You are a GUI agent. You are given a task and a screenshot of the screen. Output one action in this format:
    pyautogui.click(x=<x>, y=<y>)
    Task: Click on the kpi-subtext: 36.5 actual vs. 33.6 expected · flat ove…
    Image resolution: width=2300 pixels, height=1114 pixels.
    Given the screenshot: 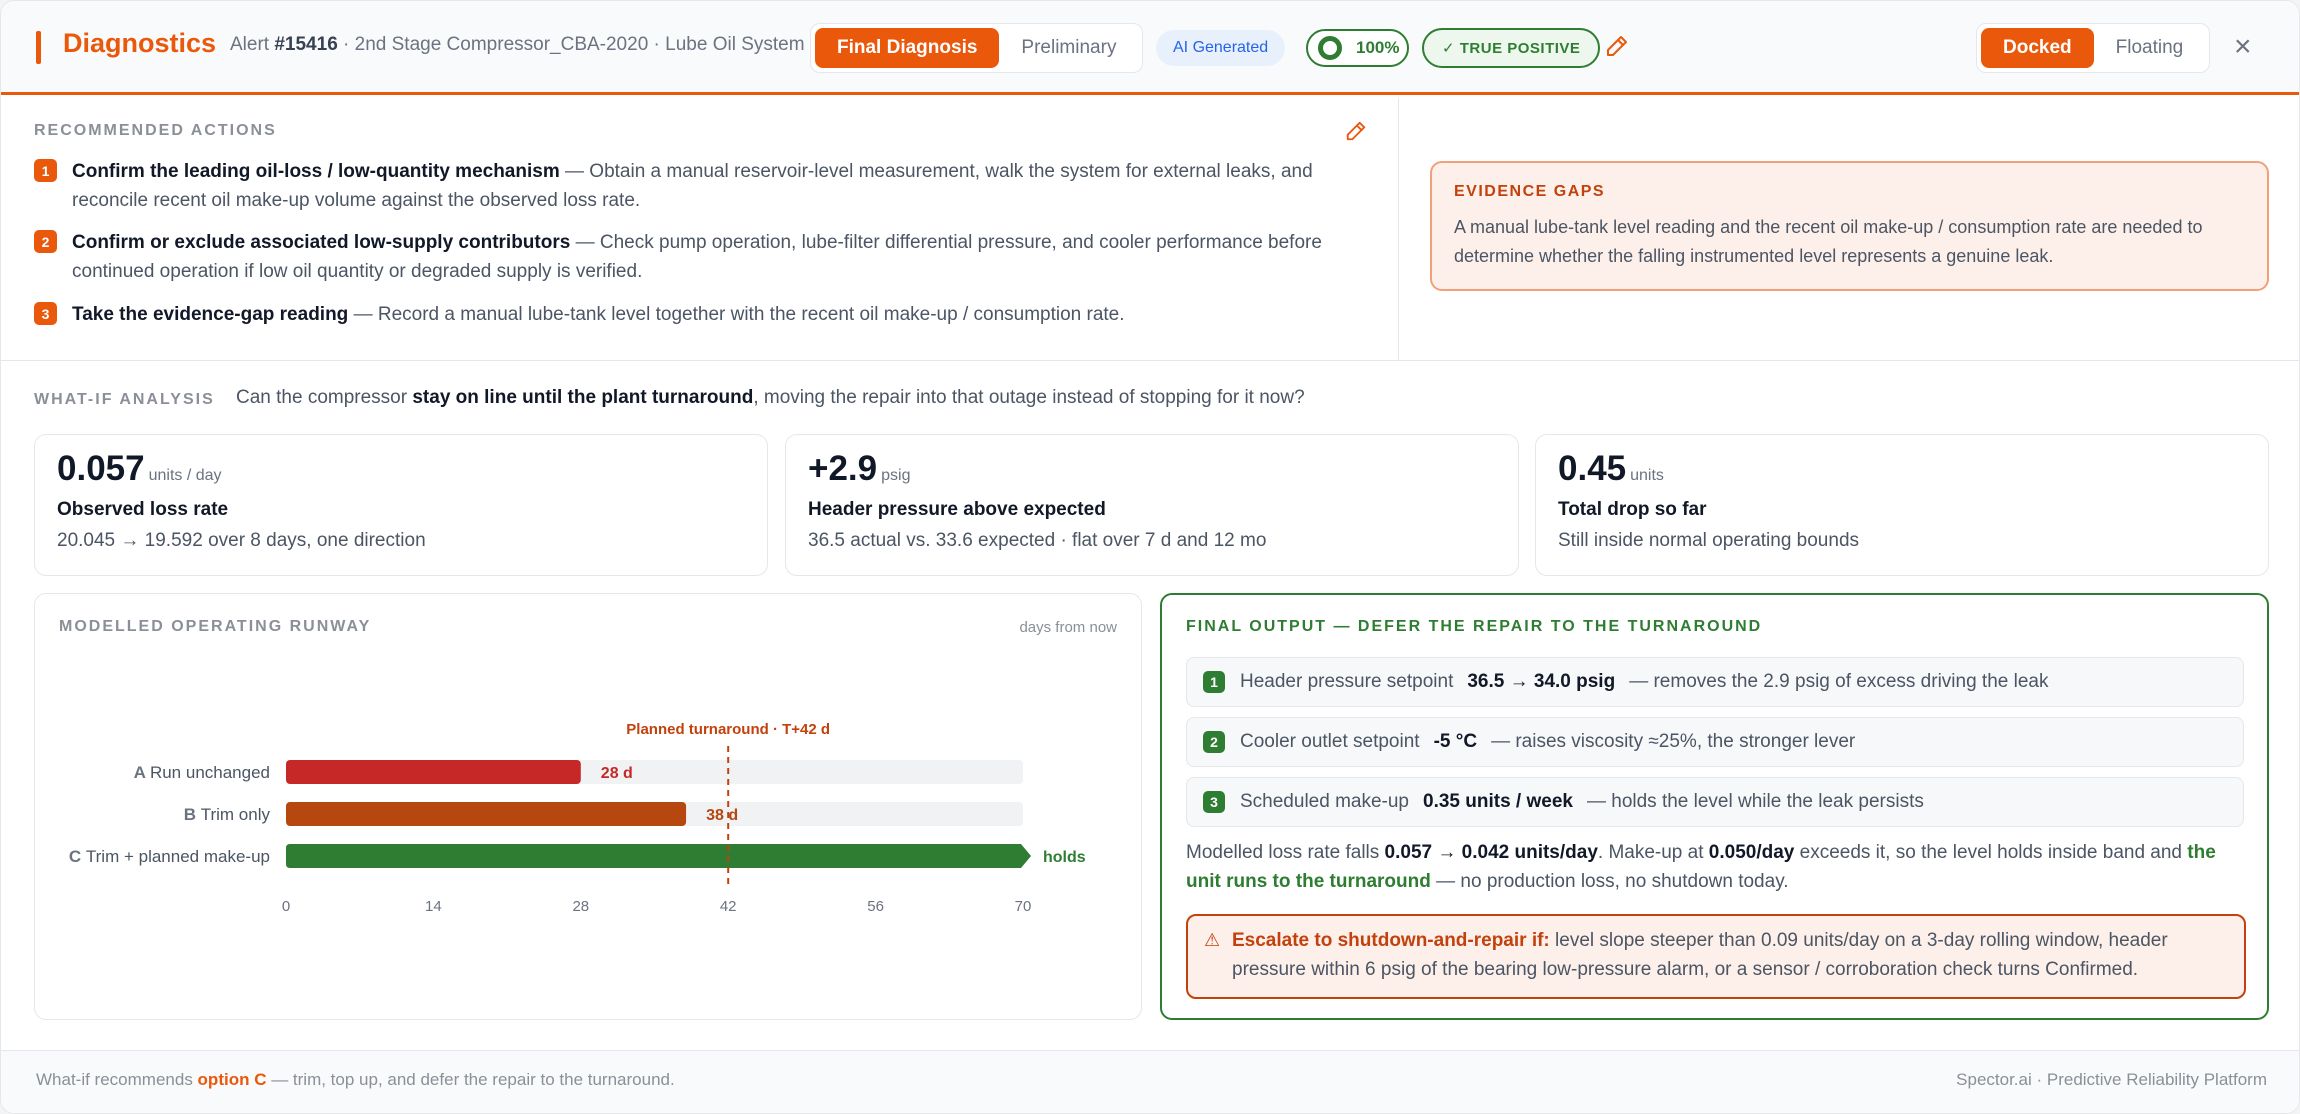 What is the action you would take?
    pyautogui.click(x=1037, y=540)
    